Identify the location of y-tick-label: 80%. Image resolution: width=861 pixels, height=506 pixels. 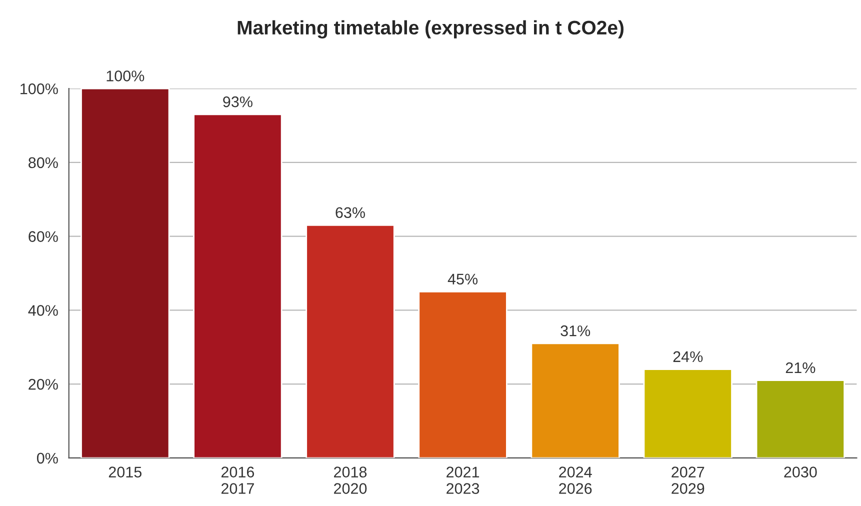
(43, 162).